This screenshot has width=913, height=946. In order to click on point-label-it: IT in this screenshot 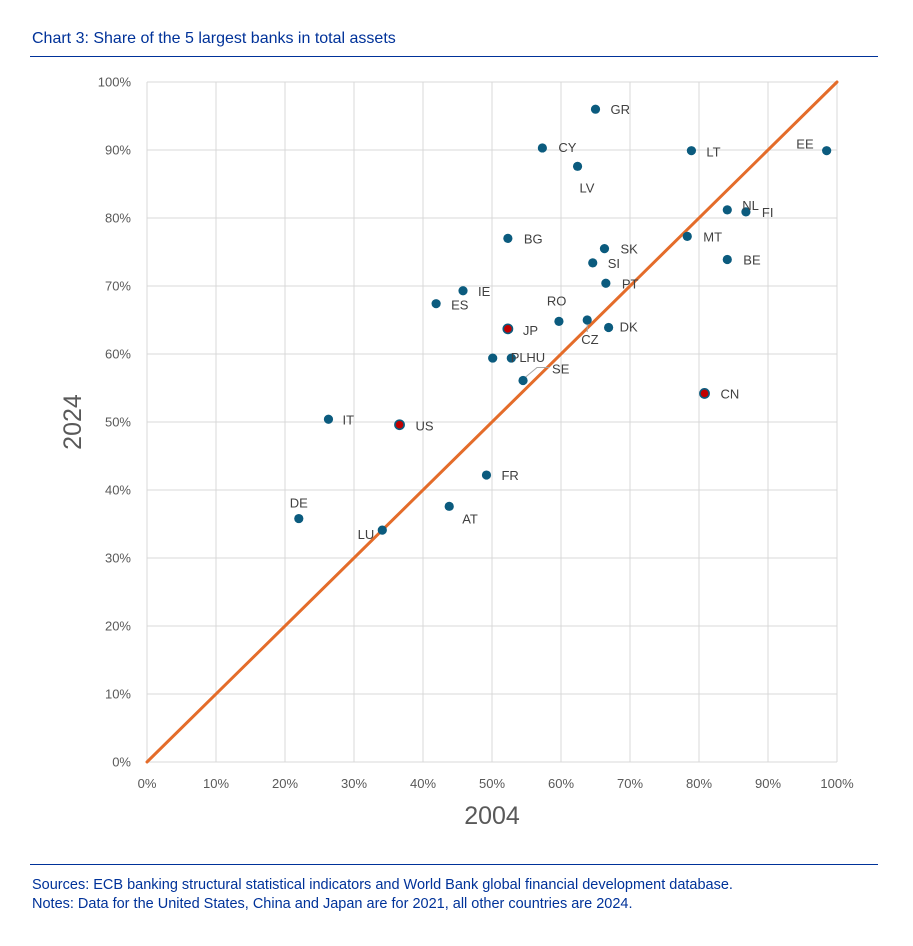, I will do `click(348, 419)`.